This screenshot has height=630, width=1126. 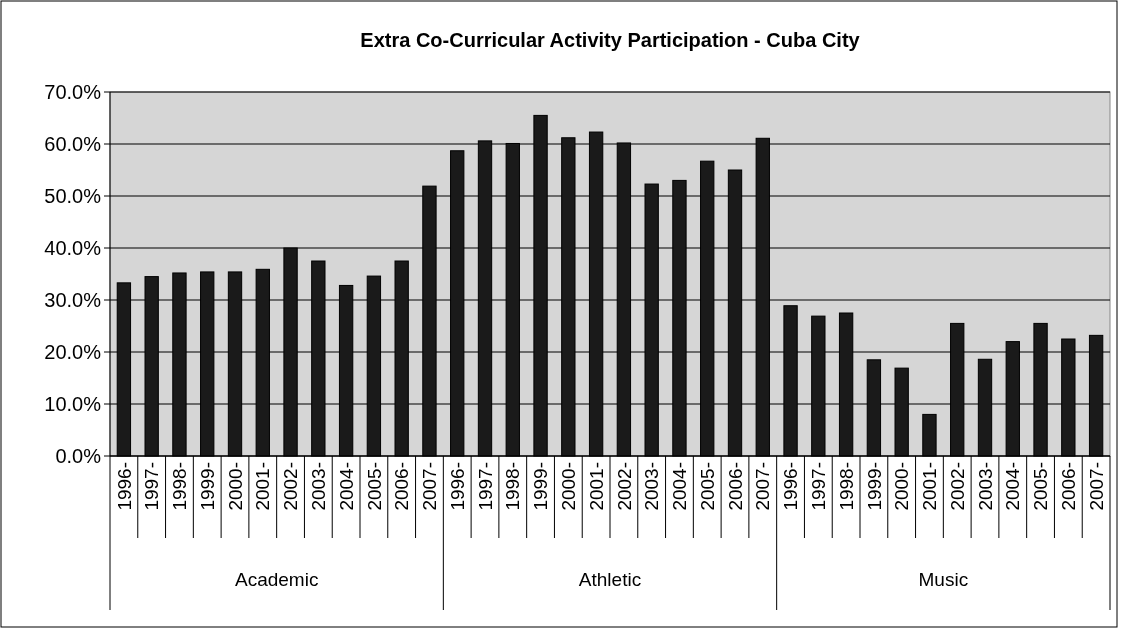 What do you see at coordinates (73, 352) in the screenshot?
I see `y-tick-label: 20.0%` at bounding box center [73, 352].